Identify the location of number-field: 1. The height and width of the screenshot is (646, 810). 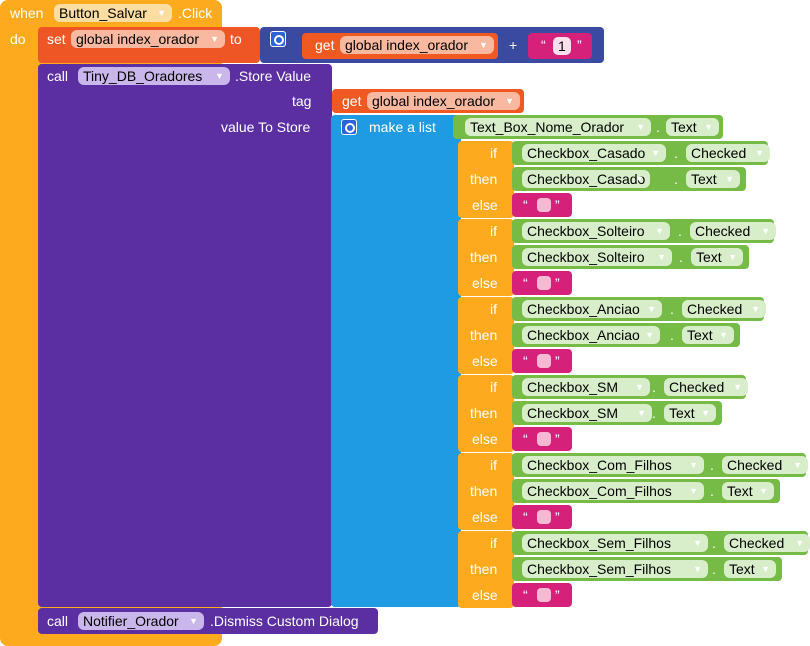
(562, 46).